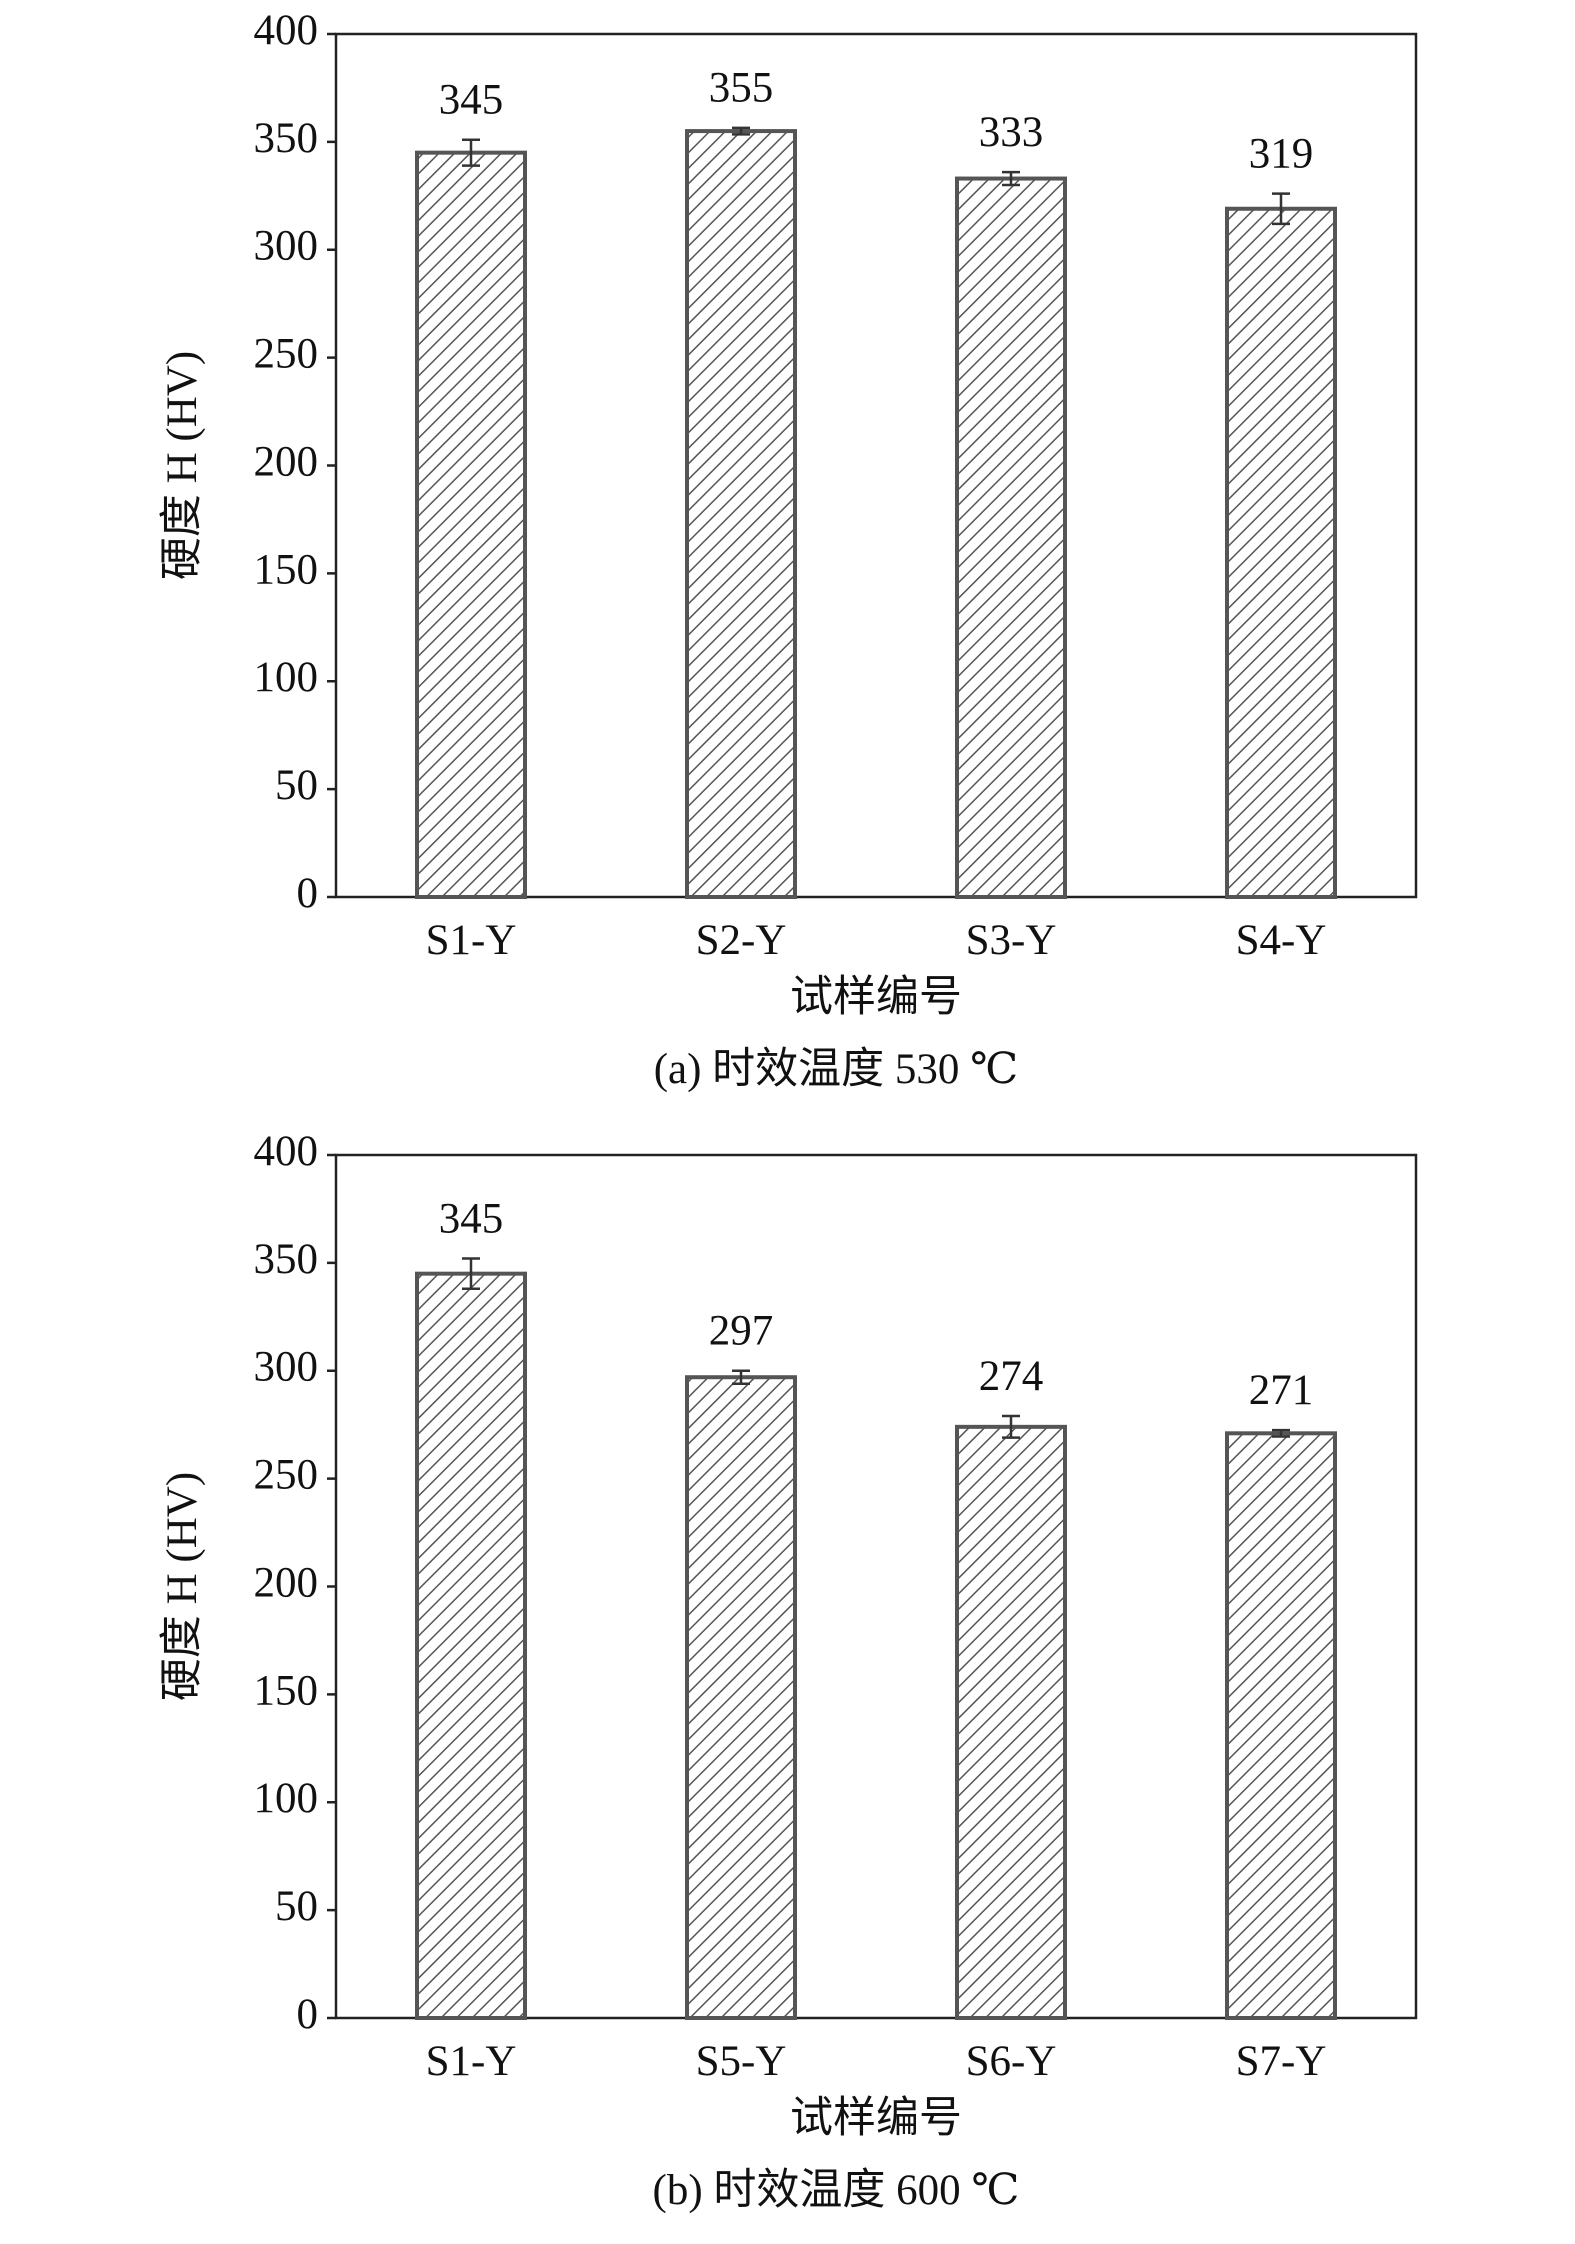 This screenshot has width=1575, height=2244. I want to click on data-label: 355, so click(741, 88).